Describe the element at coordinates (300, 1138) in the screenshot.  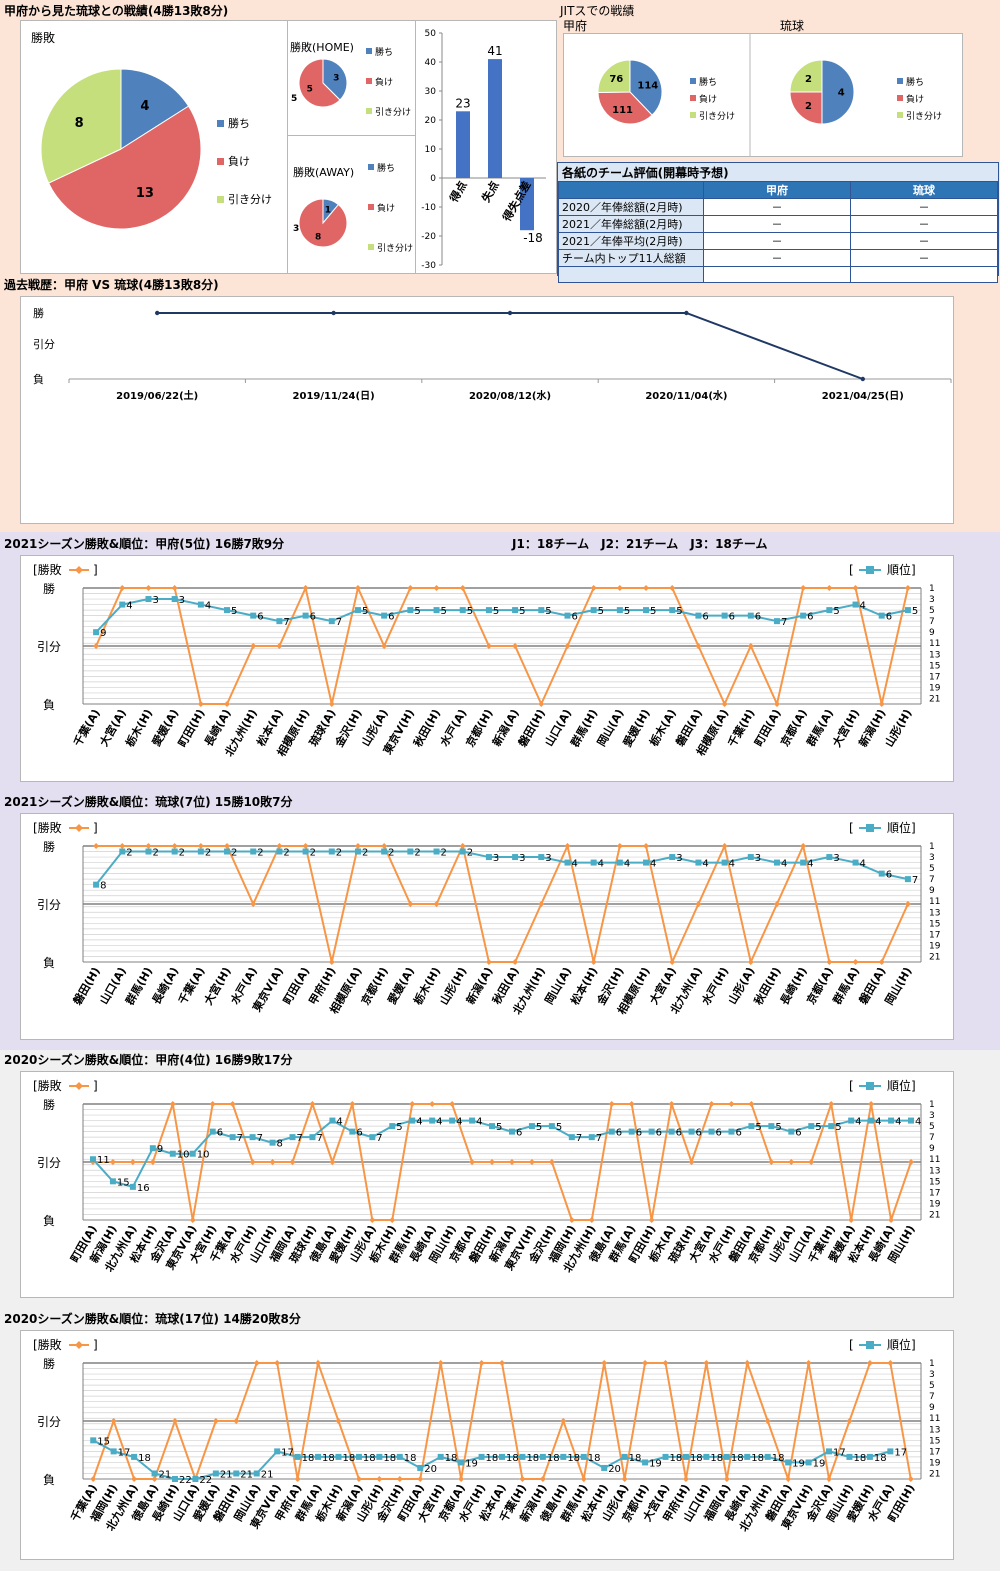
I see `rank-data-label: 7` at that location.